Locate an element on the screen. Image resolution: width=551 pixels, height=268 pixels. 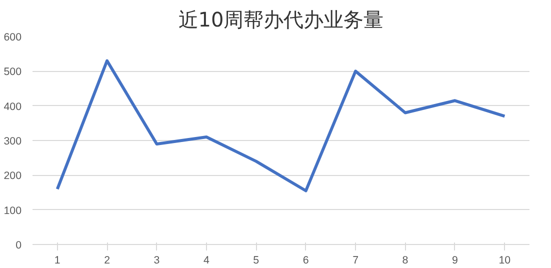
x-tick-label: 3 is located at coordinates (157, 260).